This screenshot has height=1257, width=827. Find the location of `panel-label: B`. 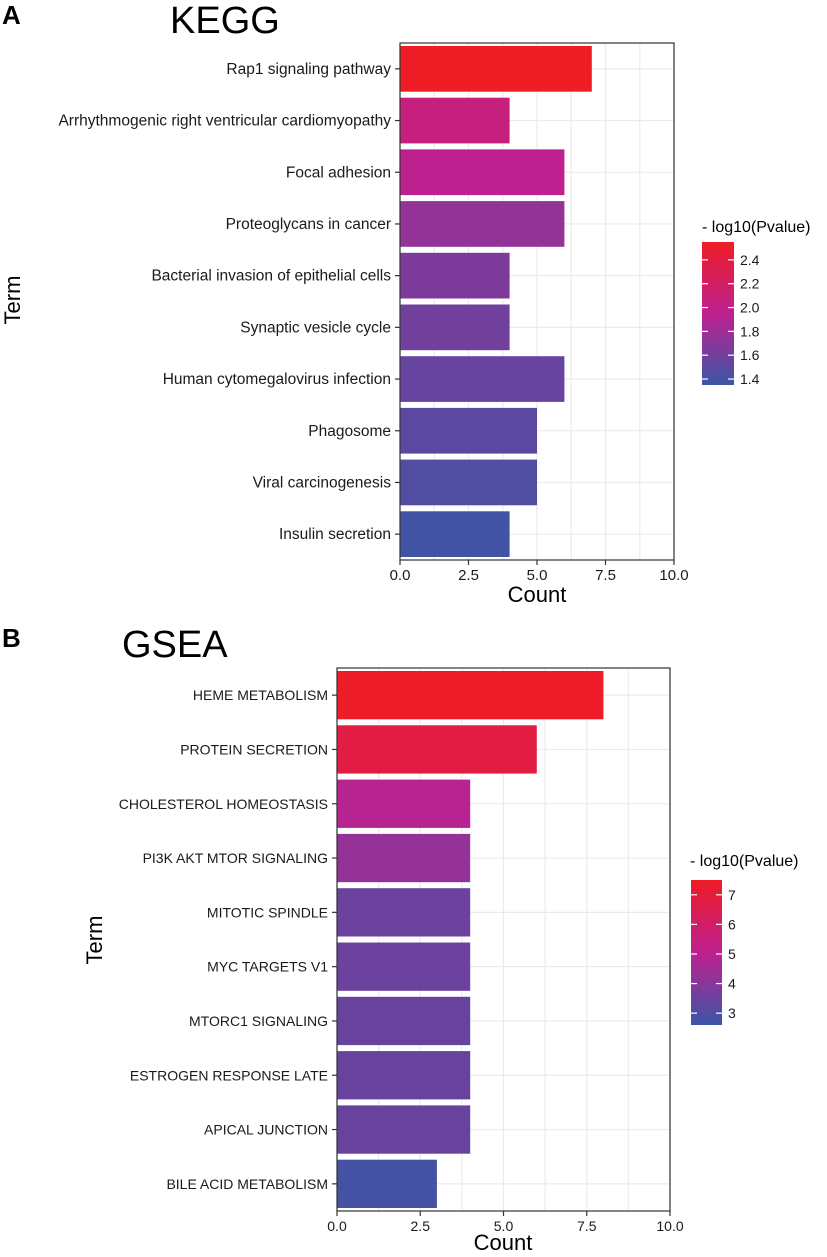

panel-label: B is located at coordinates (11, 638).